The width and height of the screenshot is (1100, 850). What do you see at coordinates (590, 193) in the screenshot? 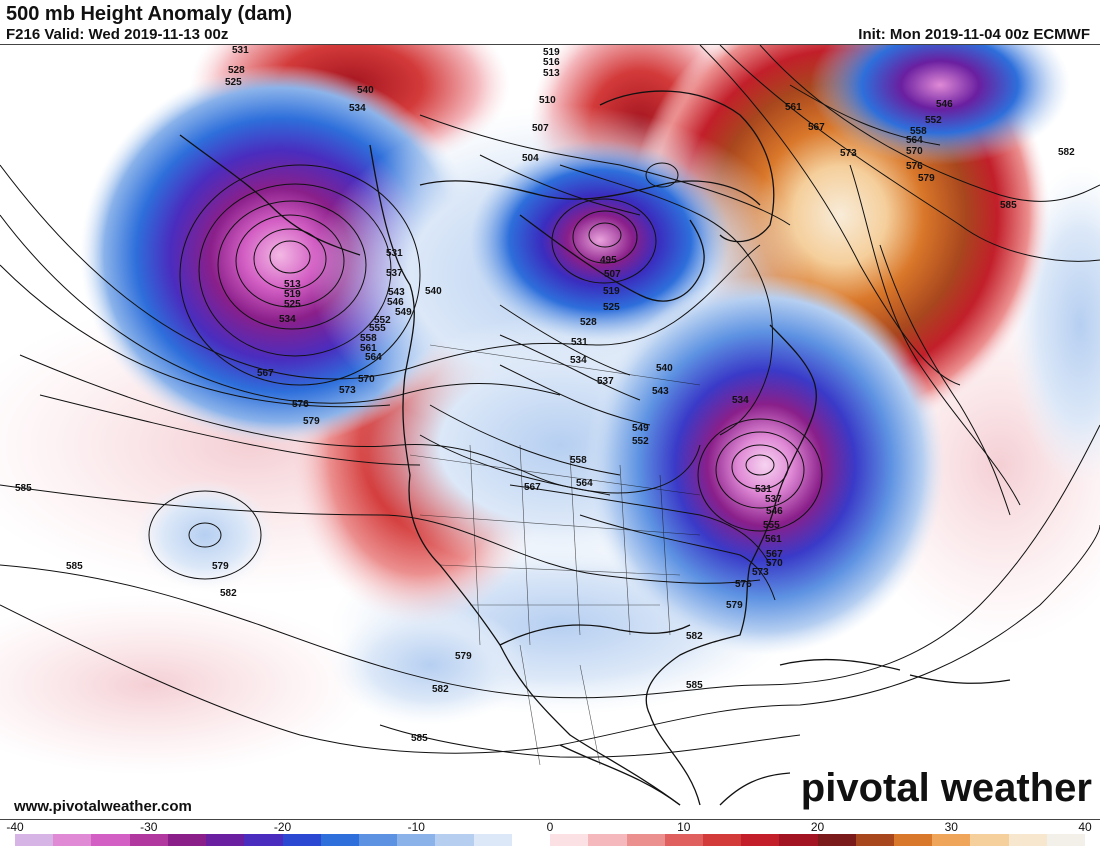
I see `arctic-coast` at bounding box center [590, 193].